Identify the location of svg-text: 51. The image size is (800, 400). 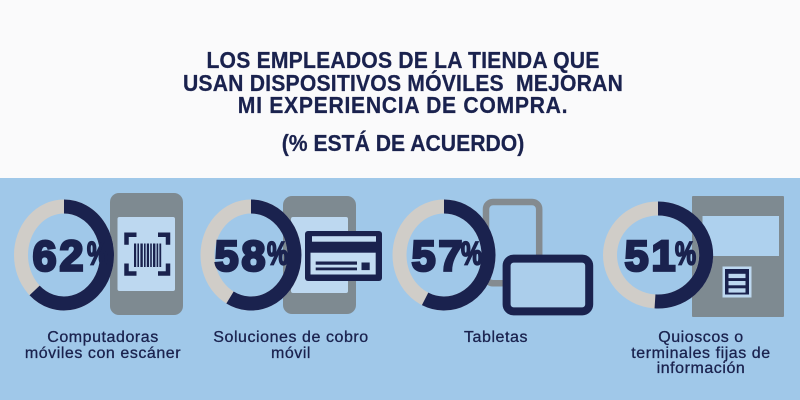
(652, 257).